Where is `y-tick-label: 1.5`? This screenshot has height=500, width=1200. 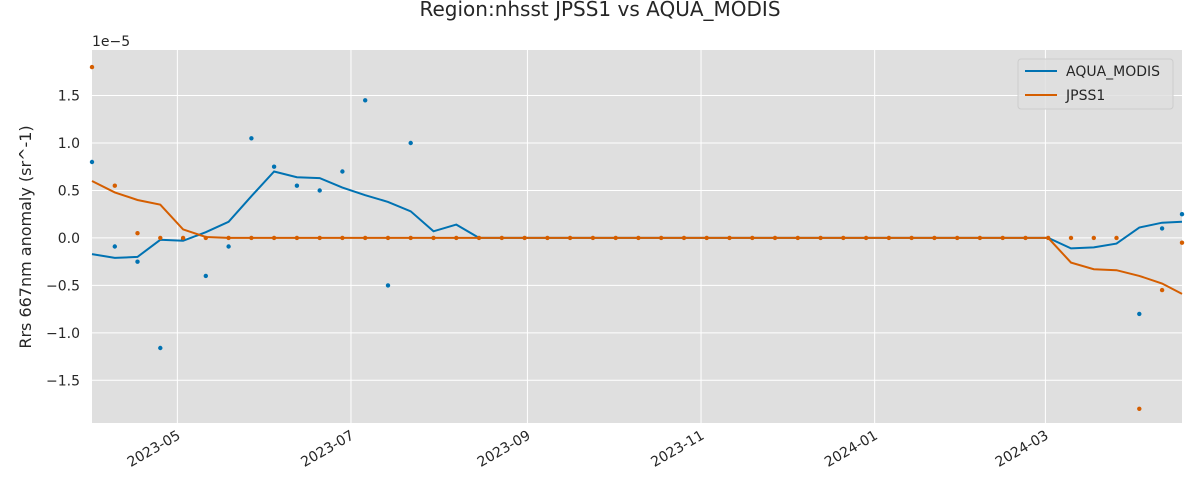
y-tick-label: 1.5 is located at coordinates (69, 97).